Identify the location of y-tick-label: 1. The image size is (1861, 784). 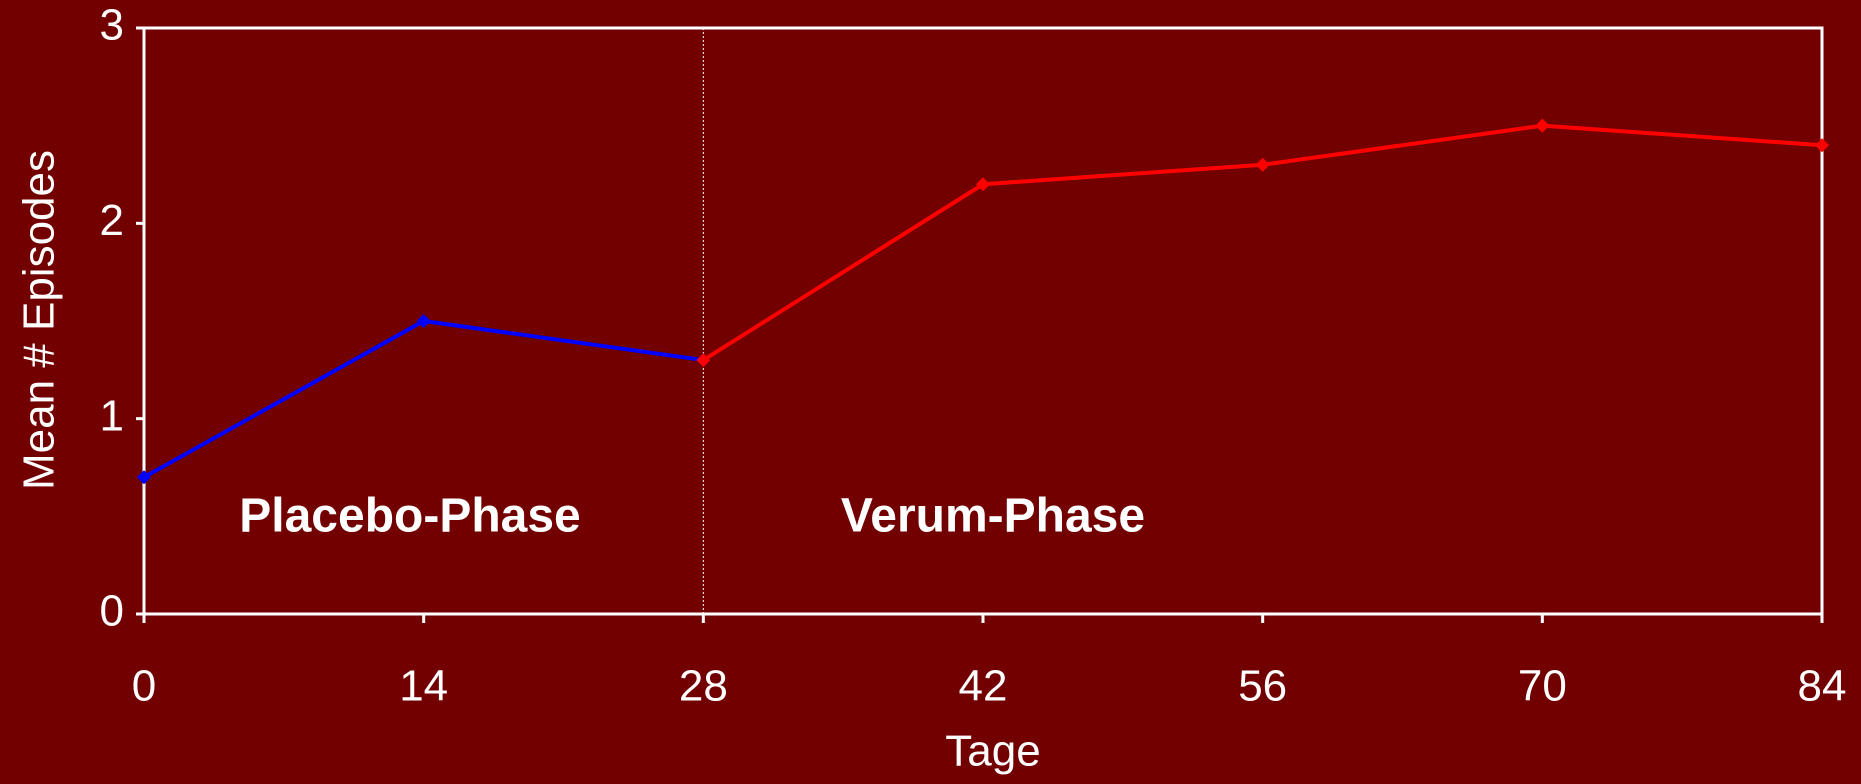
(112, 415).